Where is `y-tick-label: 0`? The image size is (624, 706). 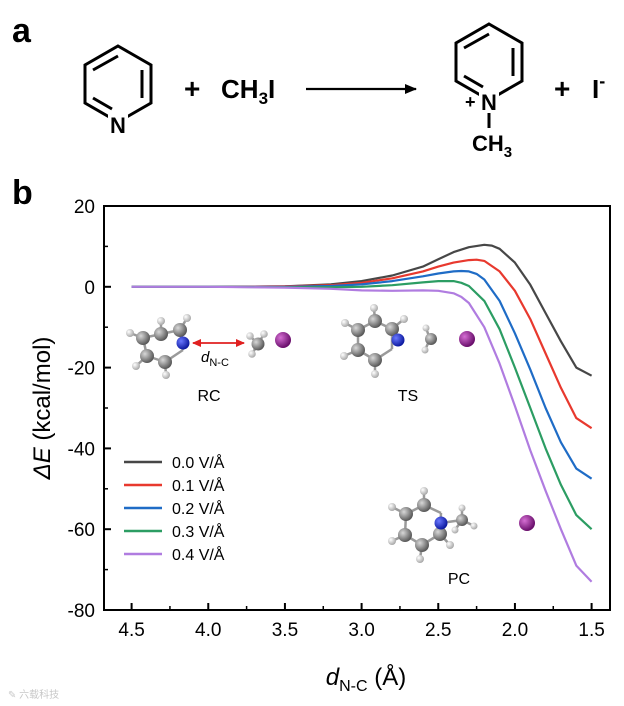 y-tick-label: 0 is located at coordinates (89, 288).